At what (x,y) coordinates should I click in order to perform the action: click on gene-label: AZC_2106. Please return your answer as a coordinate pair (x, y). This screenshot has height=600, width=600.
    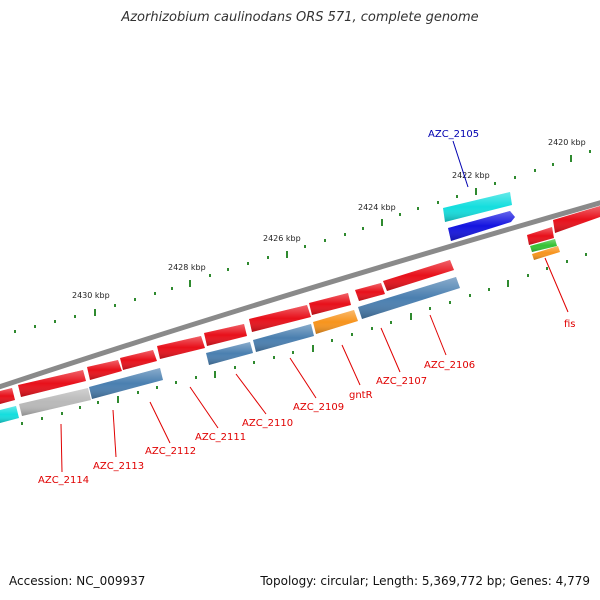
    Looking at the image, I should click on (449, 365).